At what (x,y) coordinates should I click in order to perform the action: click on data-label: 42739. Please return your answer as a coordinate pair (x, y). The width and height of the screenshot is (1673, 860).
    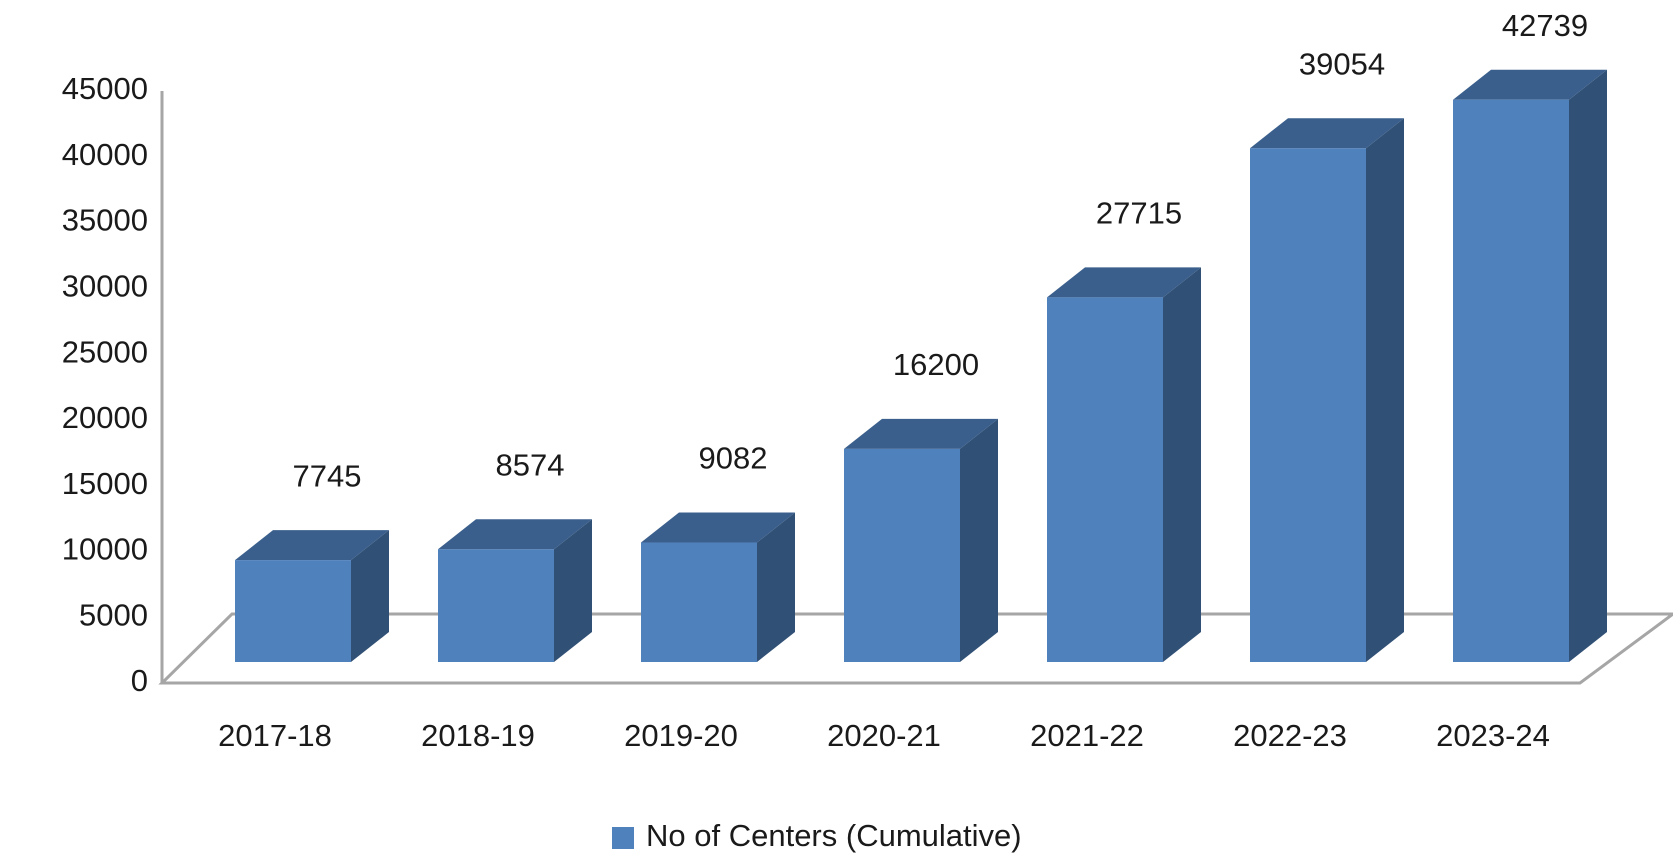
    Looking at the image, I should click on (1545, 25).